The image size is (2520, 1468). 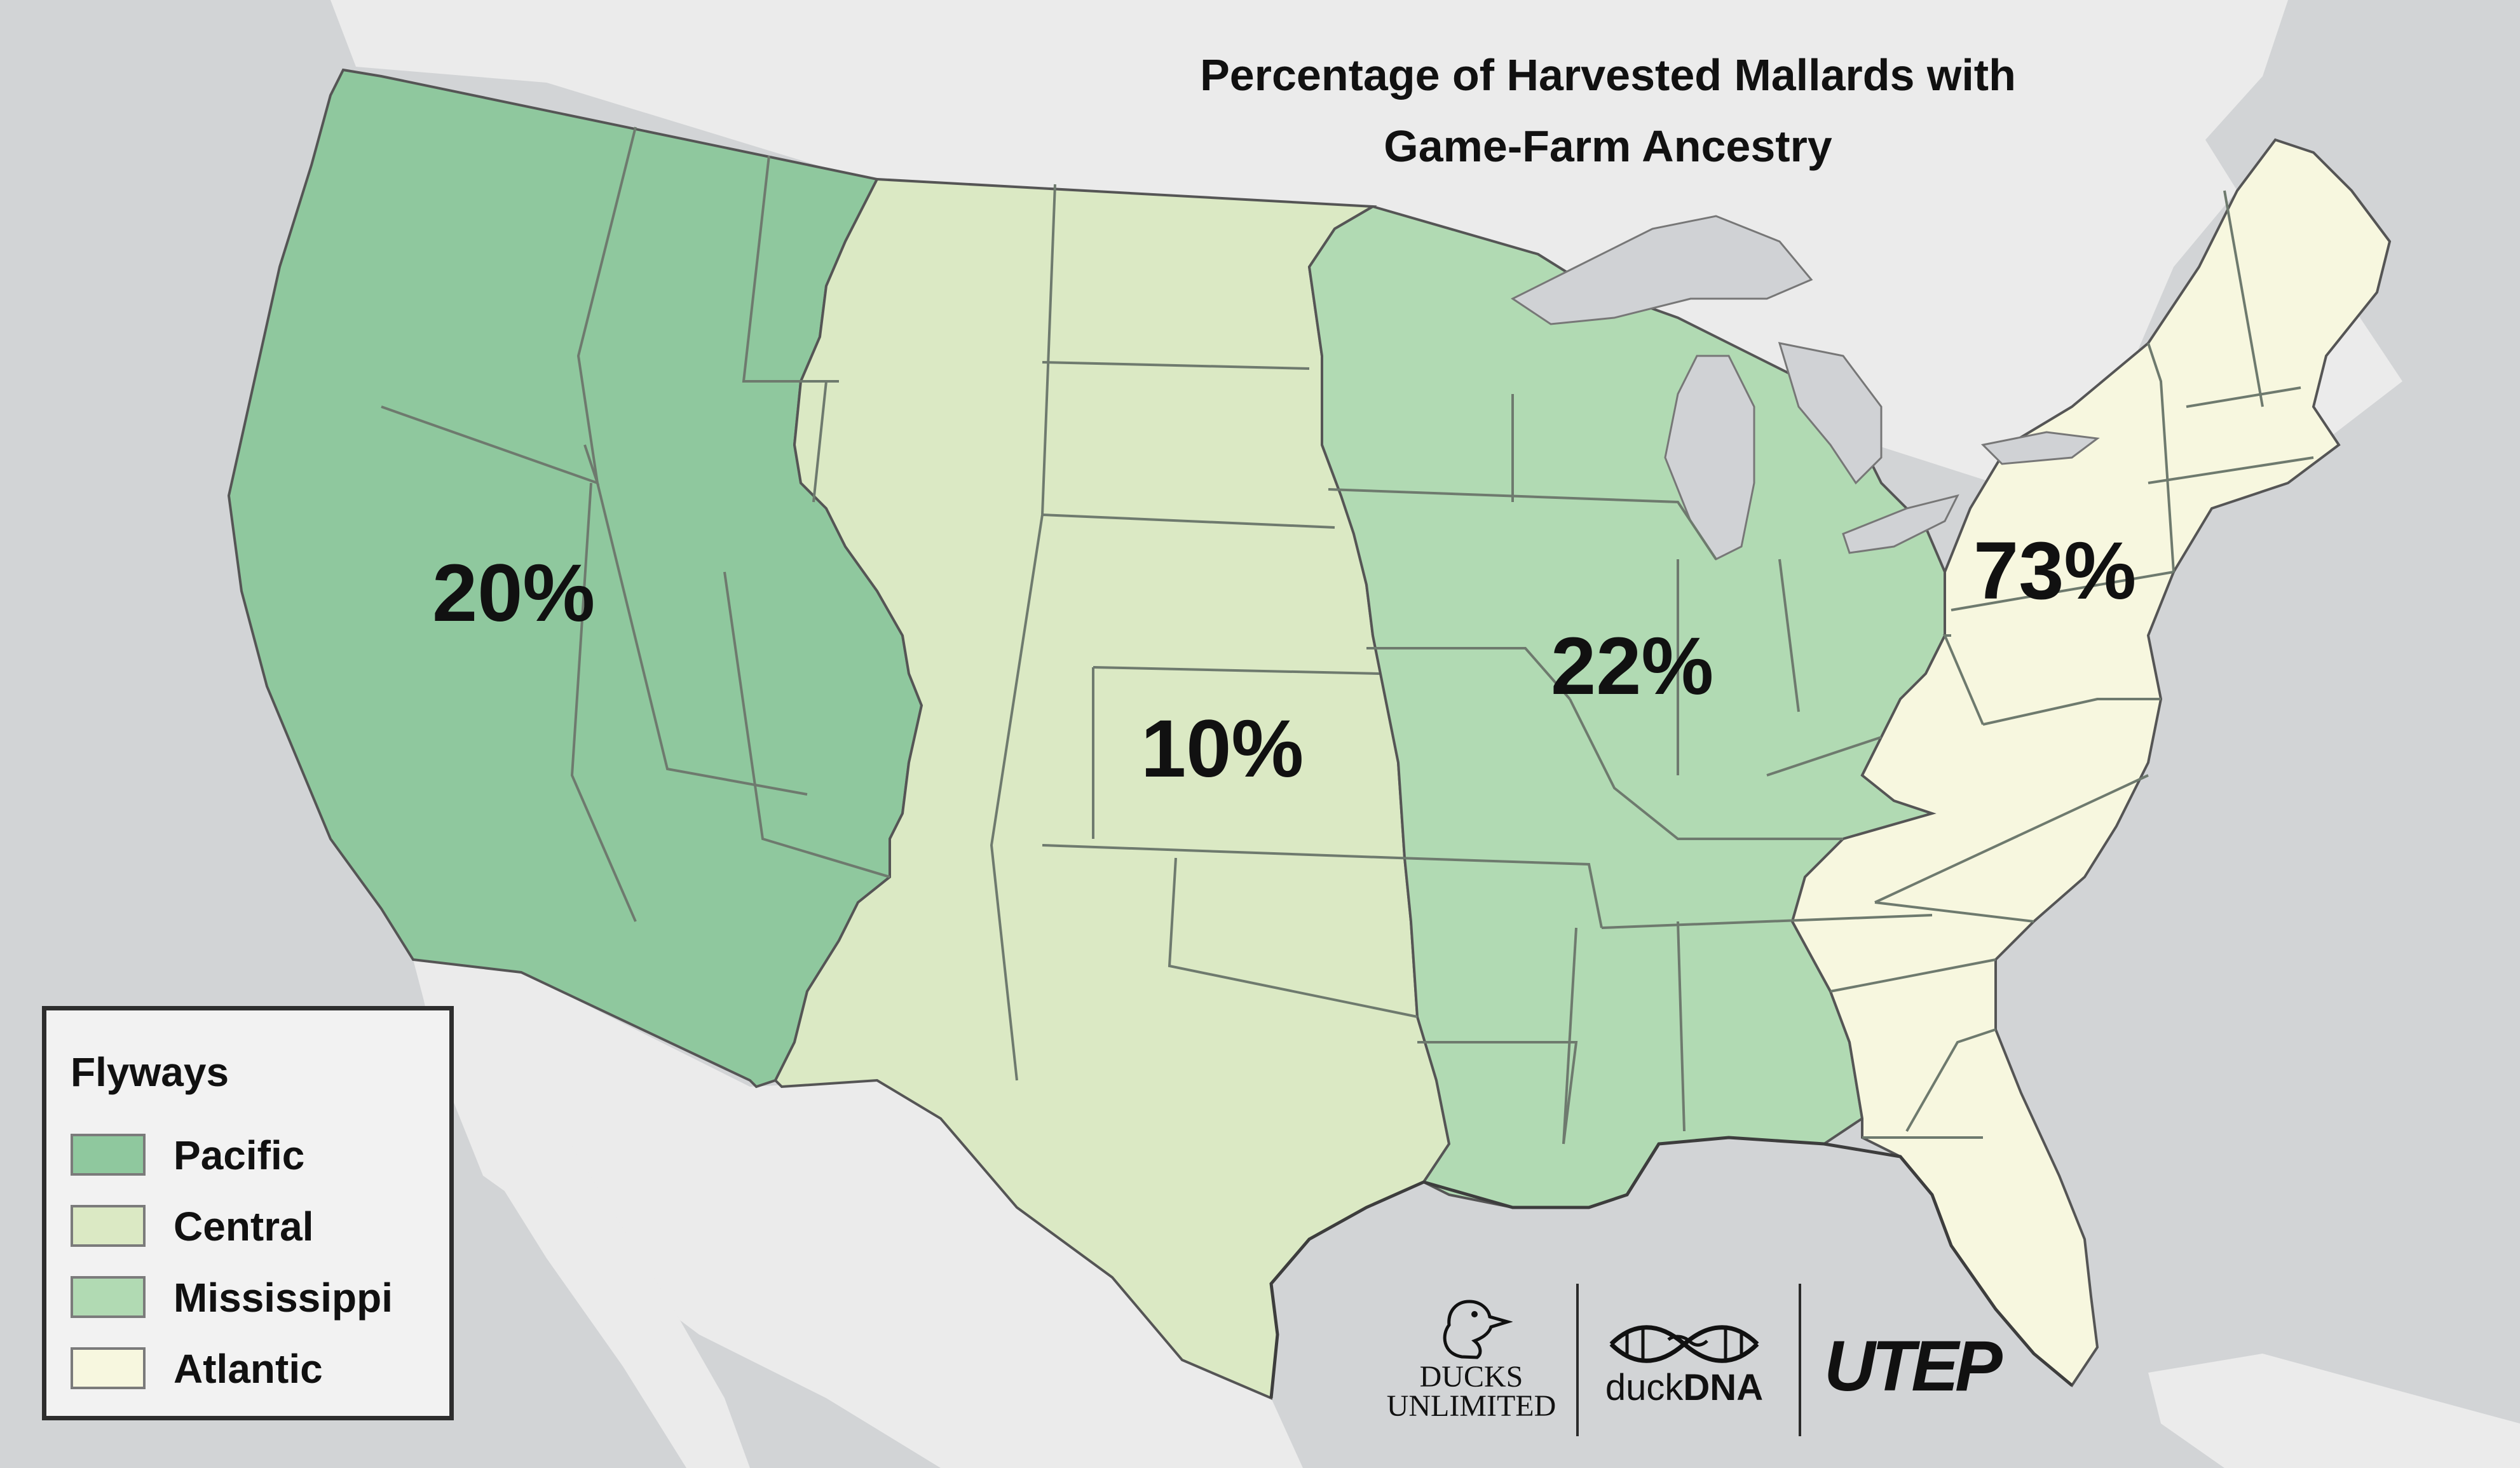 I want to click on lake-superior, so click(x=1662, y=270).